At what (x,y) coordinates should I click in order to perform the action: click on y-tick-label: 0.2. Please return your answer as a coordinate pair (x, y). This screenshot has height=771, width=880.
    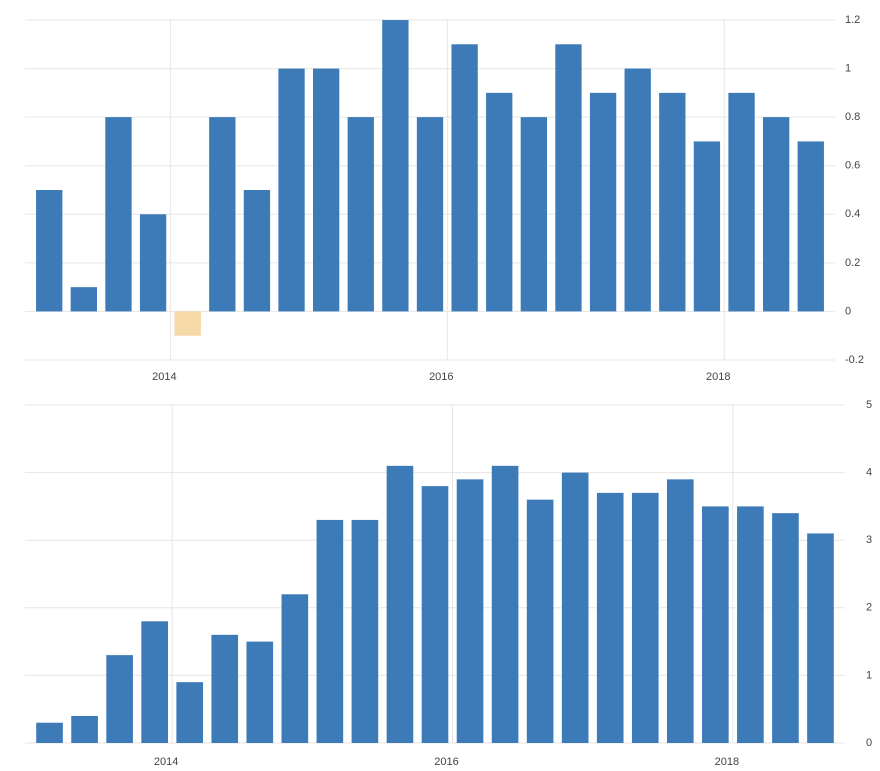
    Looking at the image, I should click on (852, 263).